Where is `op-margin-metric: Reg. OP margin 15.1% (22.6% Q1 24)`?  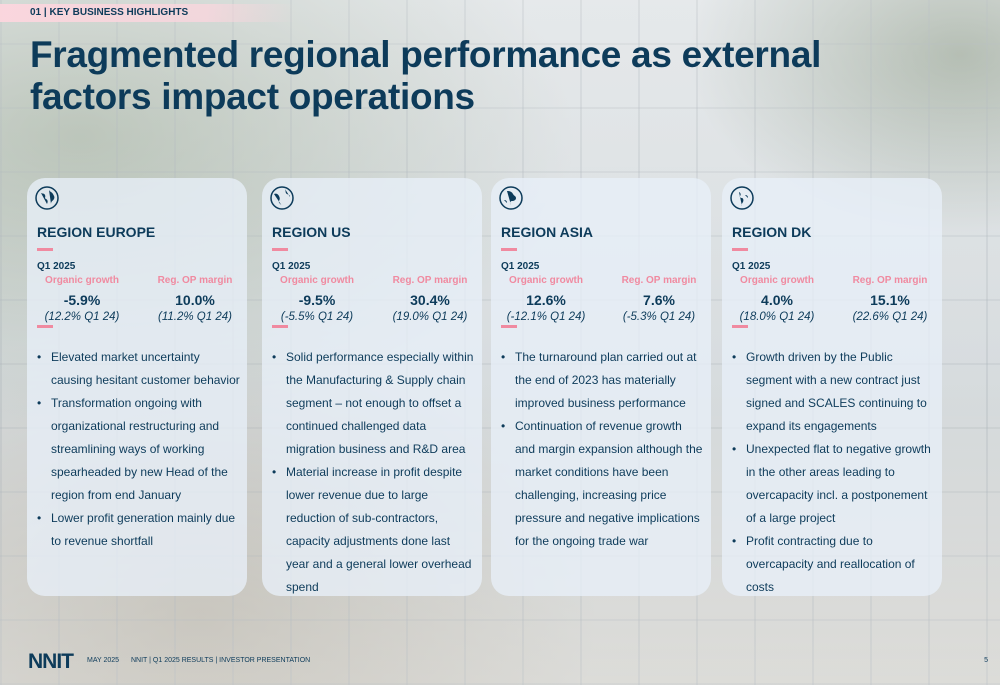
op-margin-metric: Reg. OP margin 15.1% (22.6% Q1 24) is located at coordinates (890, 299).